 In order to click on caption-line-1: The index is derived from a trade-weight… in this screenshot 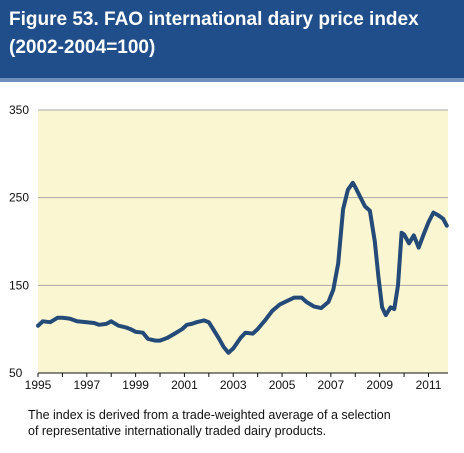, I will do `click(209, 415)`.